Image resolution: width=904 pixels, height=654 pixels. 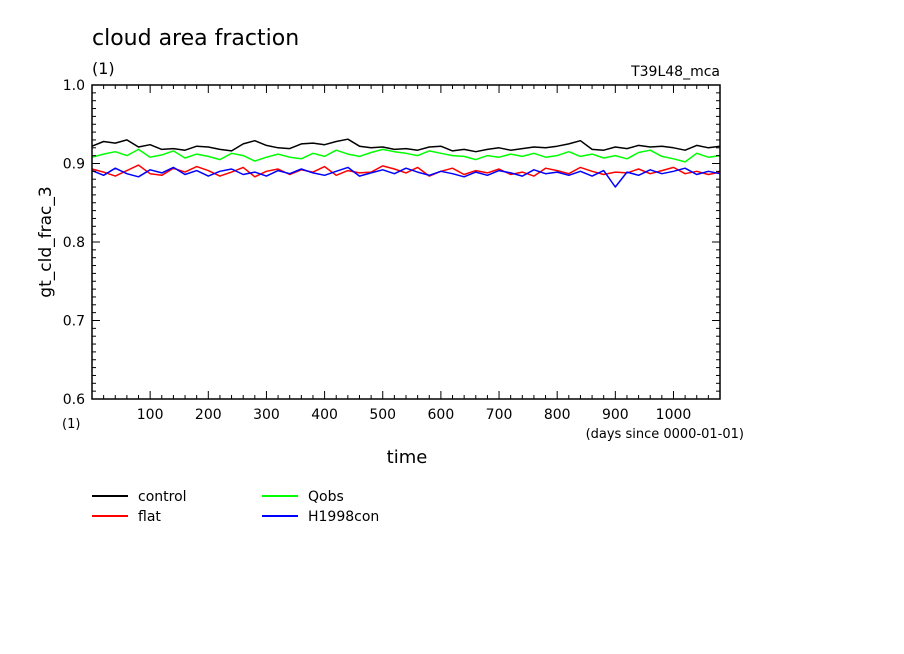 What do you see at coordinates (235, 507) in the screenshot?
I see `legend: control flat Qobs H1998con` at bounding box center [235, 507].